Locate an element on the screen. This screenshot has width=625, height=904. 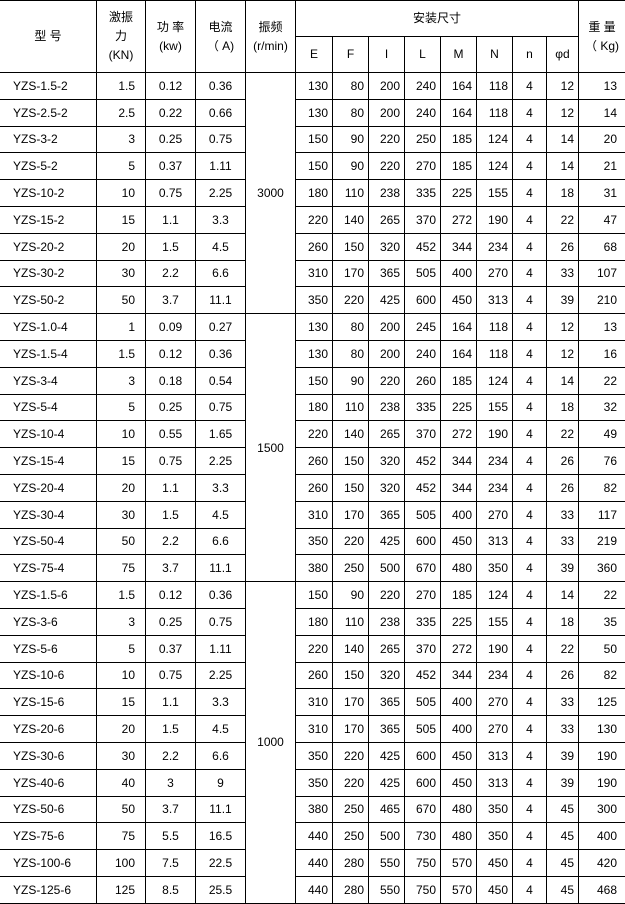
power-cell: 0.25 is located at coordinates (170, 621).